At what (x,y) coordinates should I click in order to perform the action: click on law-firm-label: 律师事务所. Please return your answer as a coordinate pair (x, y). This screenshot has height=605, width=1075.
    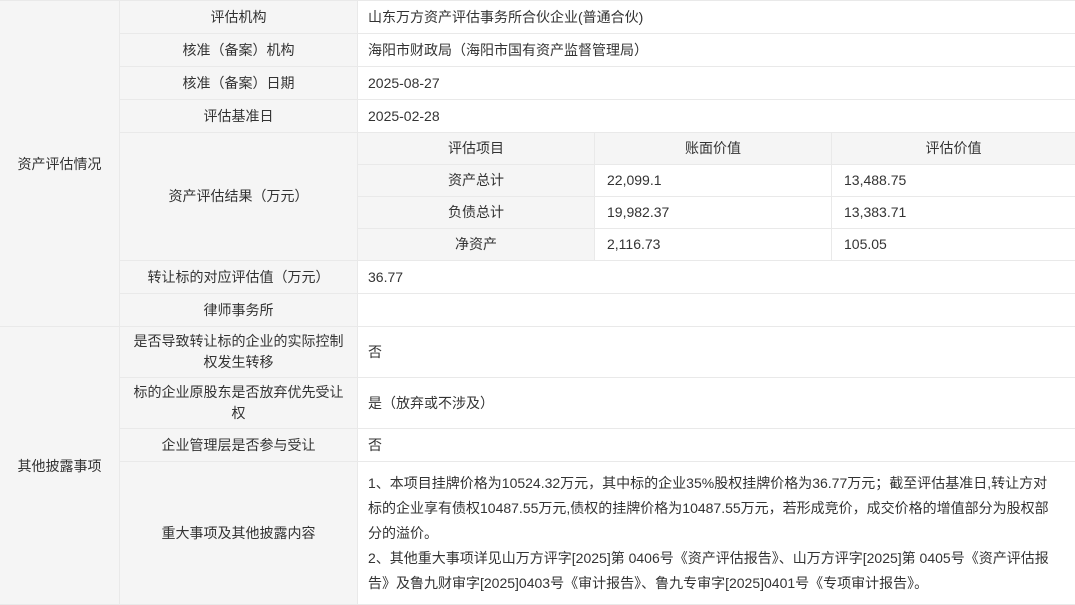
    Looking at the image, I should click on (239, 310).